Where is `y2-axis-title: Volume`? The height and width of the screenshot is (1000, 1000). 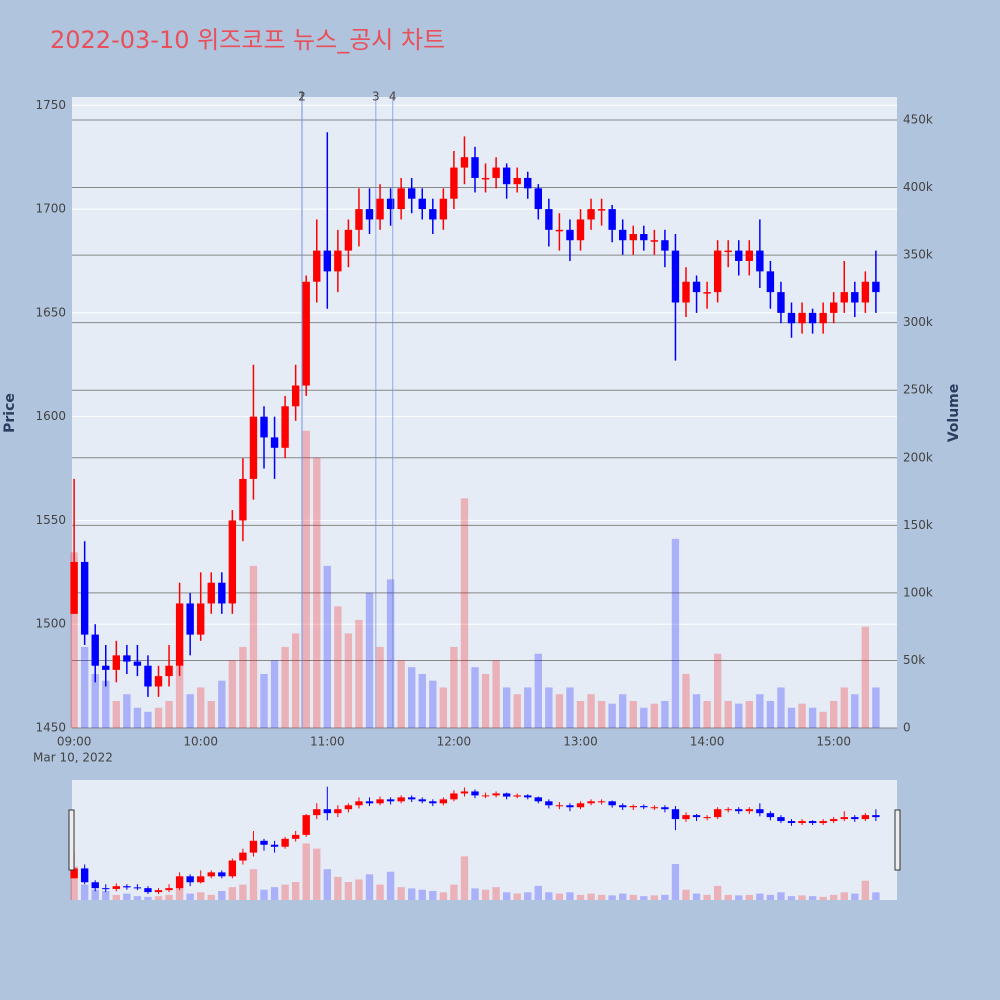
y2-axis-title: Volume is located at coordinates (954, 413).